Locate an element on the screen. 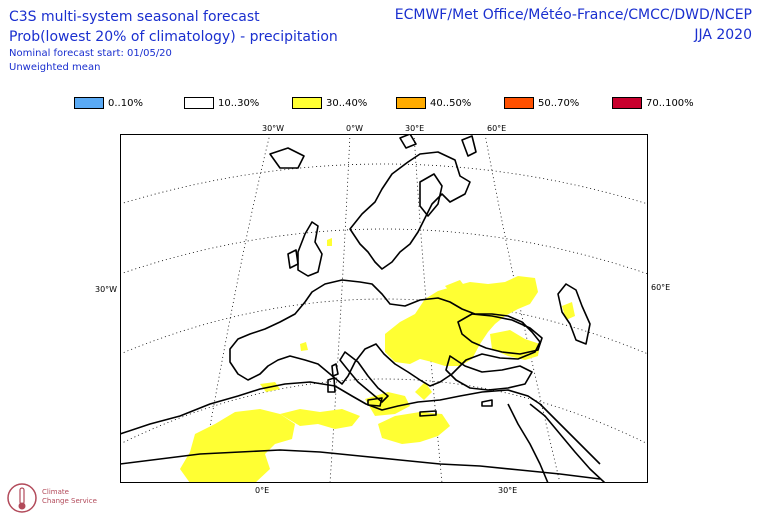 The image size is (760, 522). turkey-coast is located at coordinates (489, 373).